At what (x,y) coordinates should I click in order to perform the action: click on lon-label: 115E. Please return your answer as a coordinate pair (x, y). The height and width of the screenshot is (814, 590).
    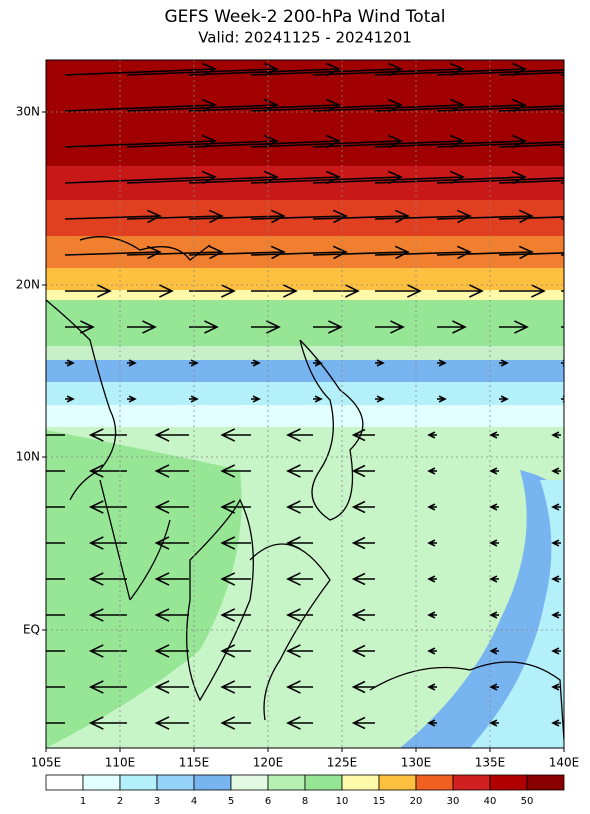
    Looking at the image, I should click on (194, 763).